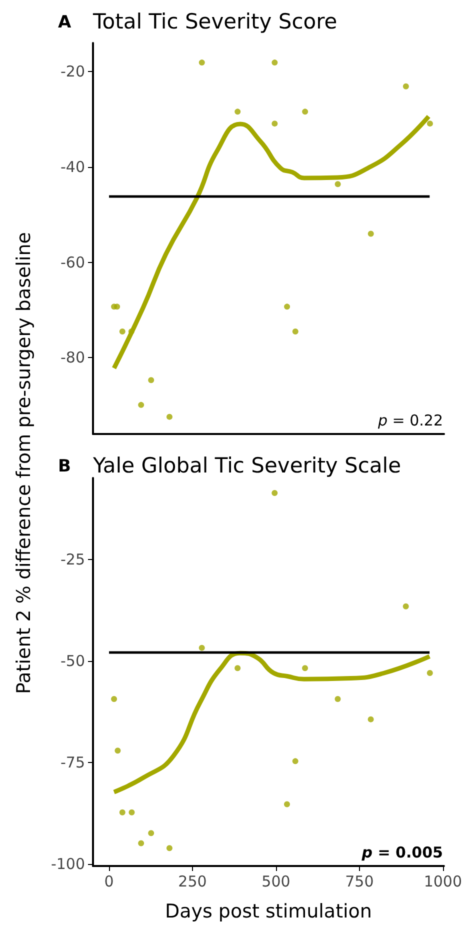 The image size is (465, 926). I want to click on y-tick-label: -60, so click(72, 262).